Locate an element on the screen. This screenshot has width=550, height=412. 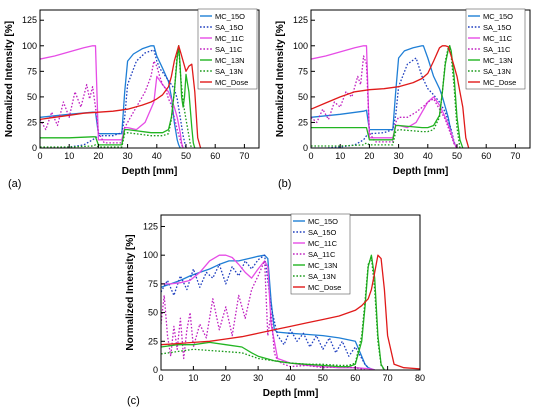
panel-label: (c) is located at coordinates (133, 401).